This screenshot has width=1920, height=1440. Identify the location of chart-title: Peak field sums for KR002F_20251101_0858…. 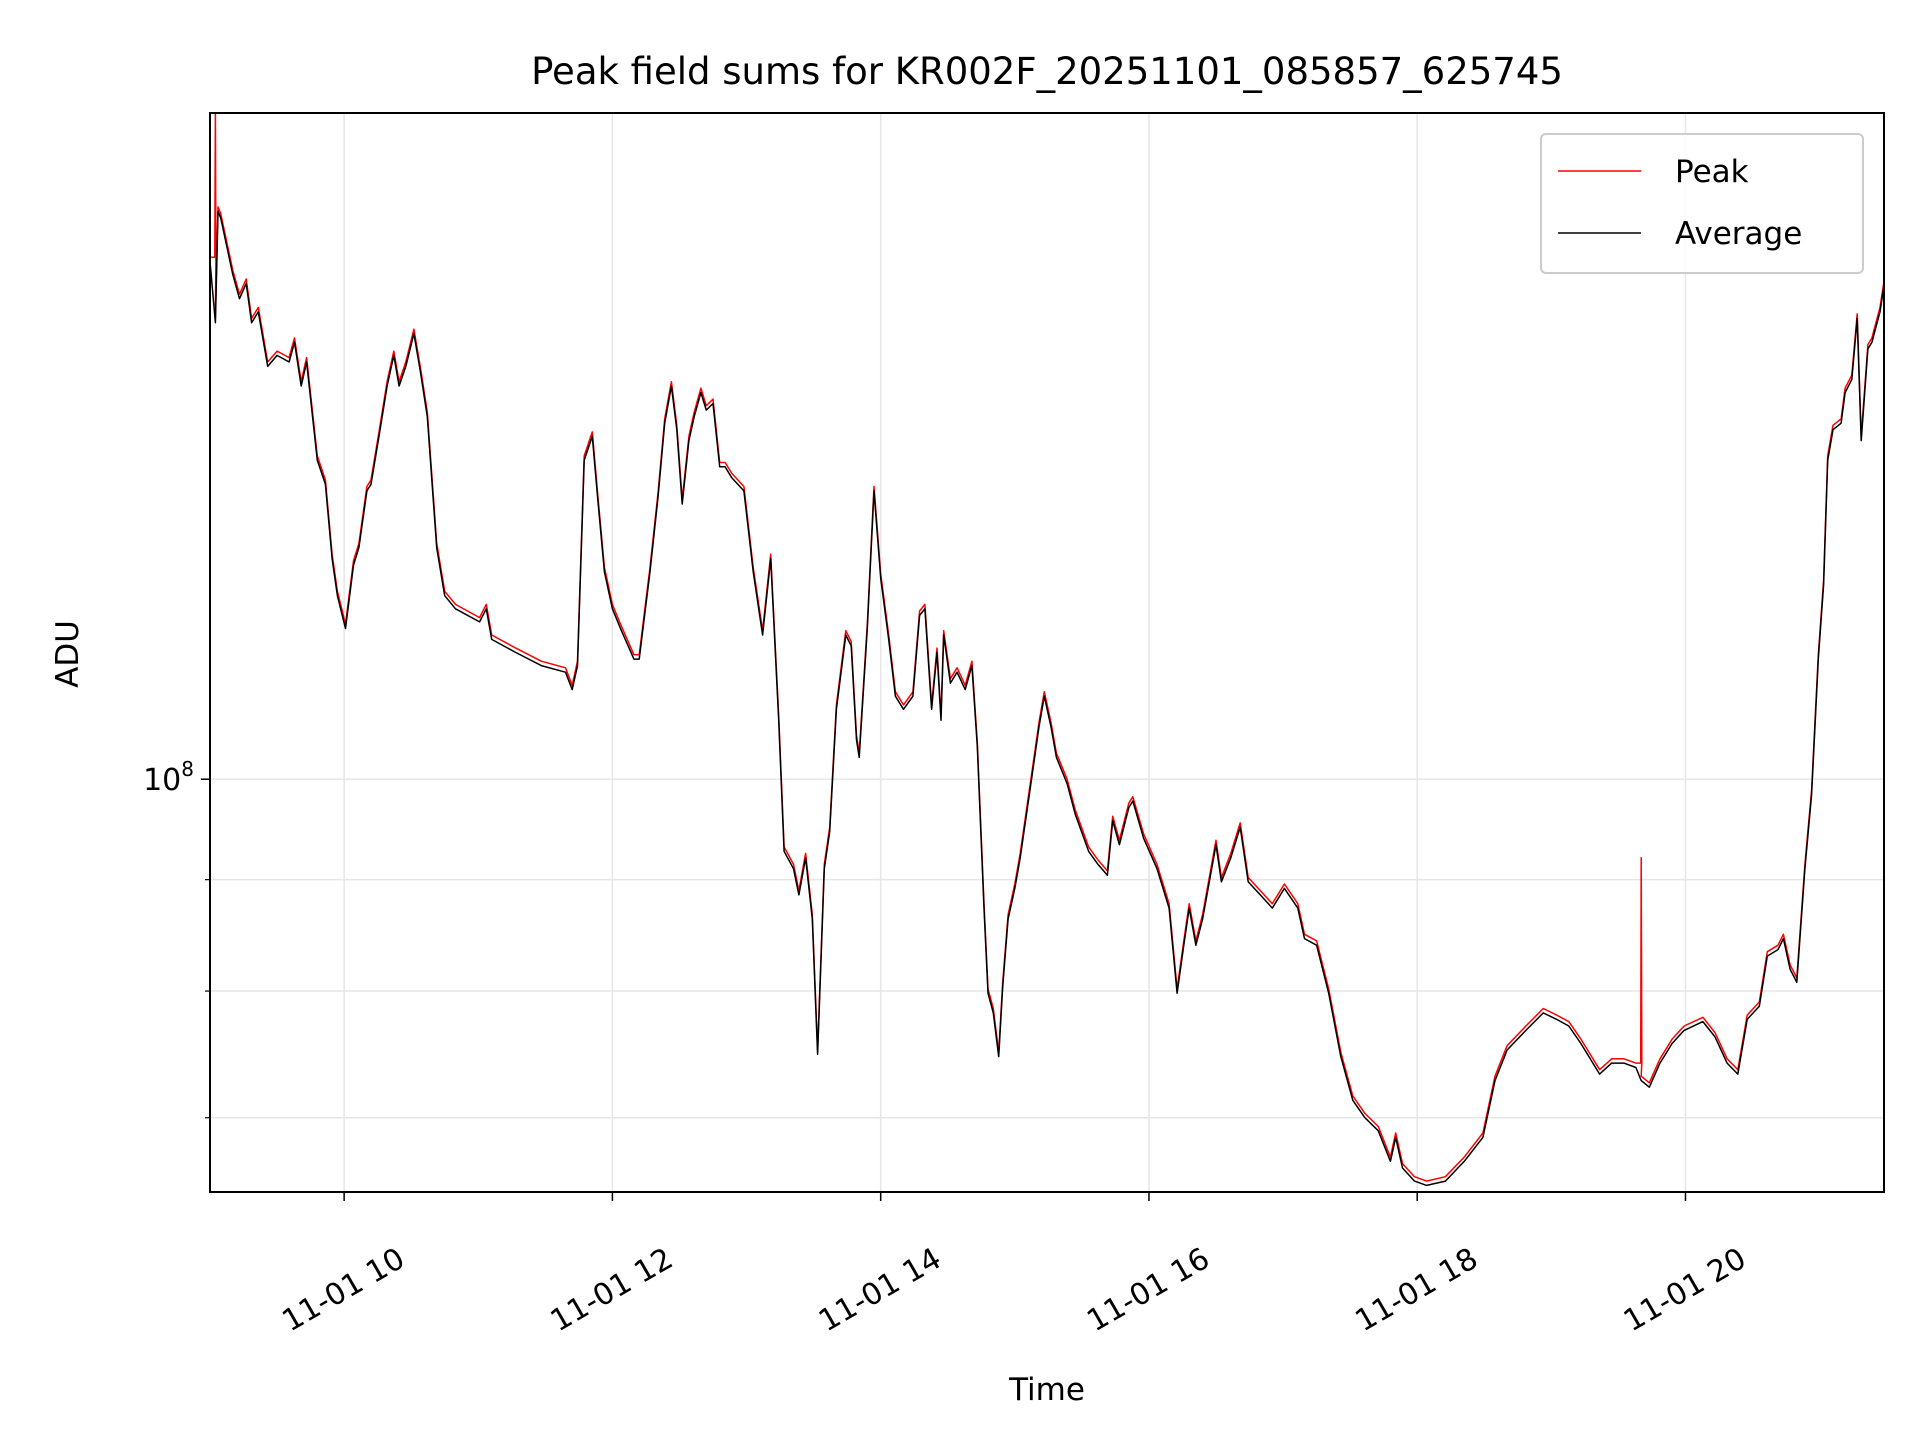
(1047, 71).